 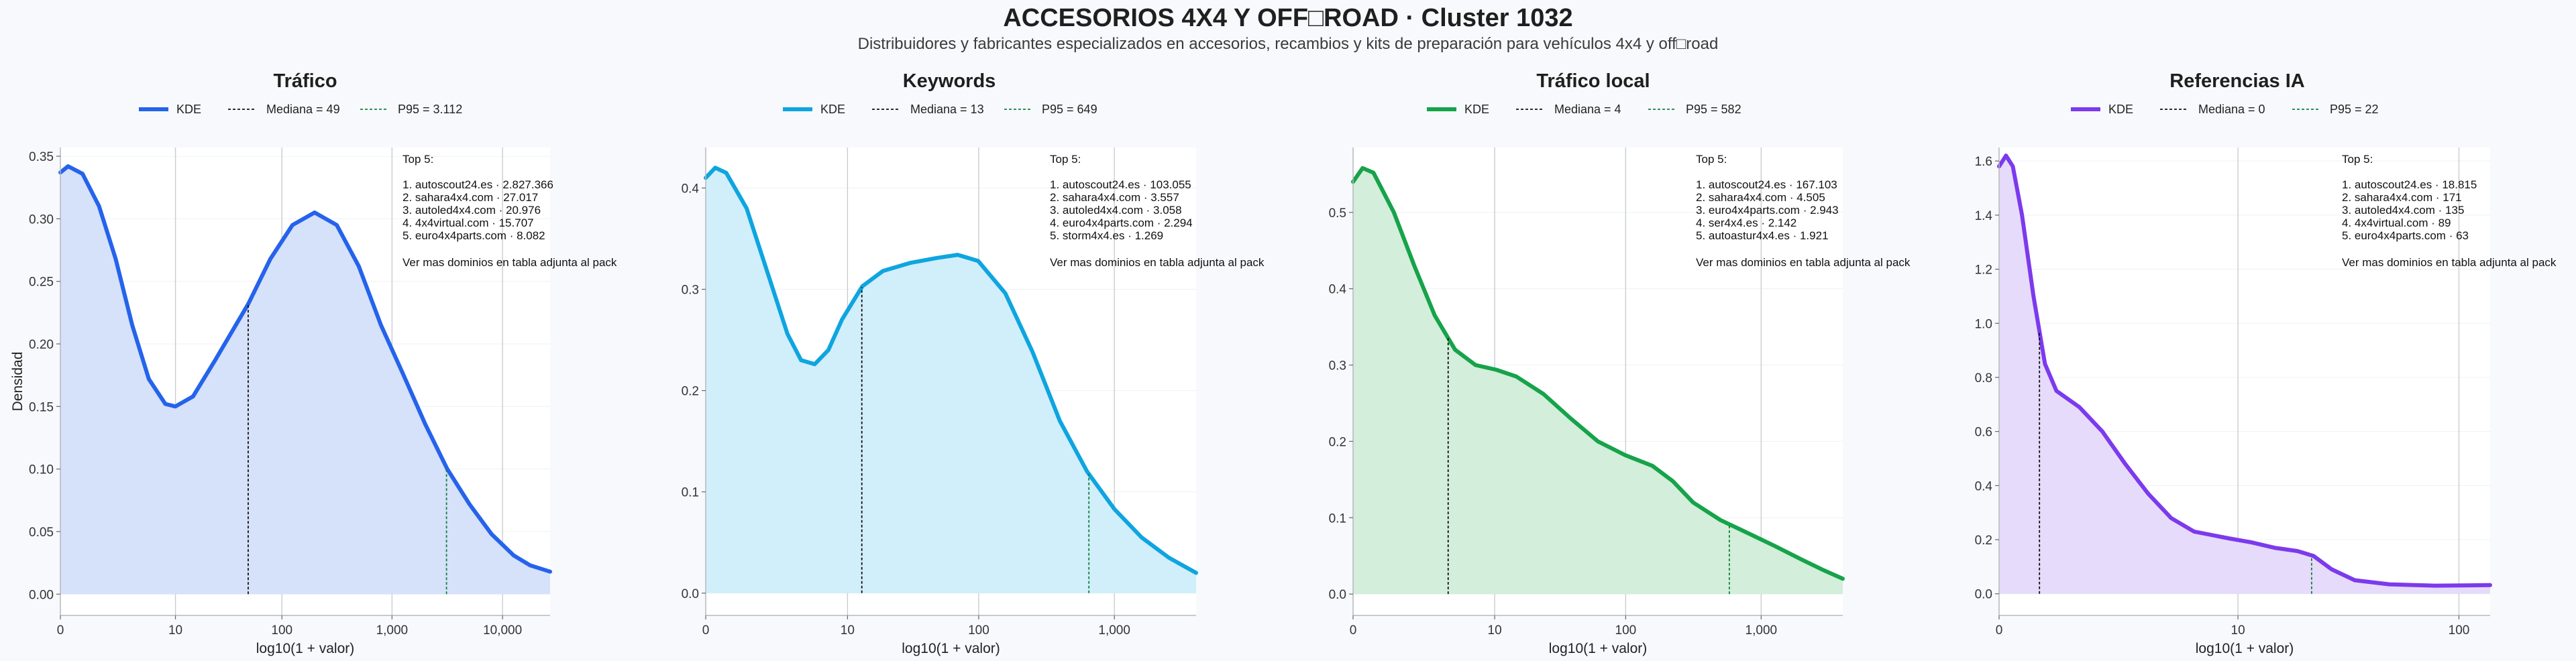 What do you see at coordinates (41, 345) in the screenshot?
I see `y-tick-label: 0.20` at bounding box center [41, 345].